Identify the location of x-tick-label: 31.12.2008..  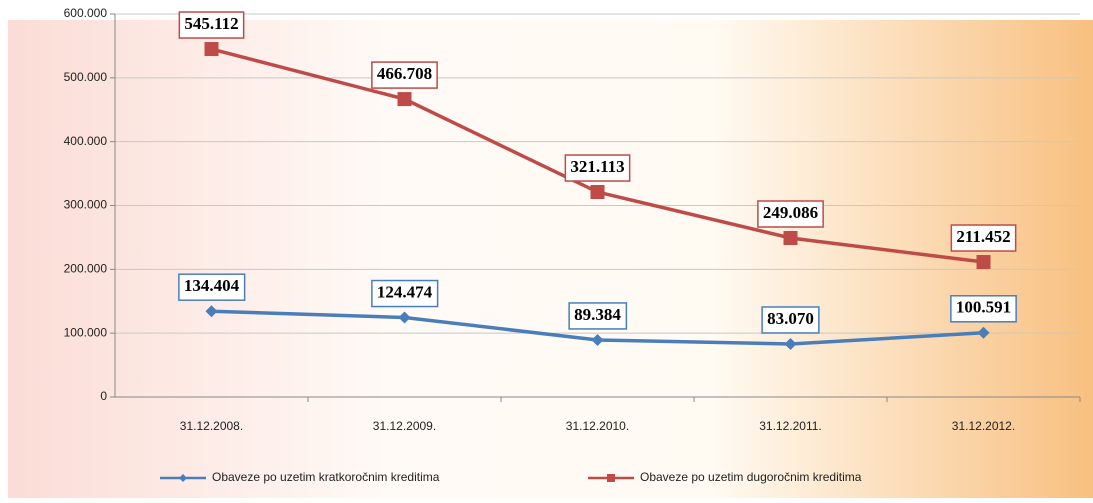
(211, 426).